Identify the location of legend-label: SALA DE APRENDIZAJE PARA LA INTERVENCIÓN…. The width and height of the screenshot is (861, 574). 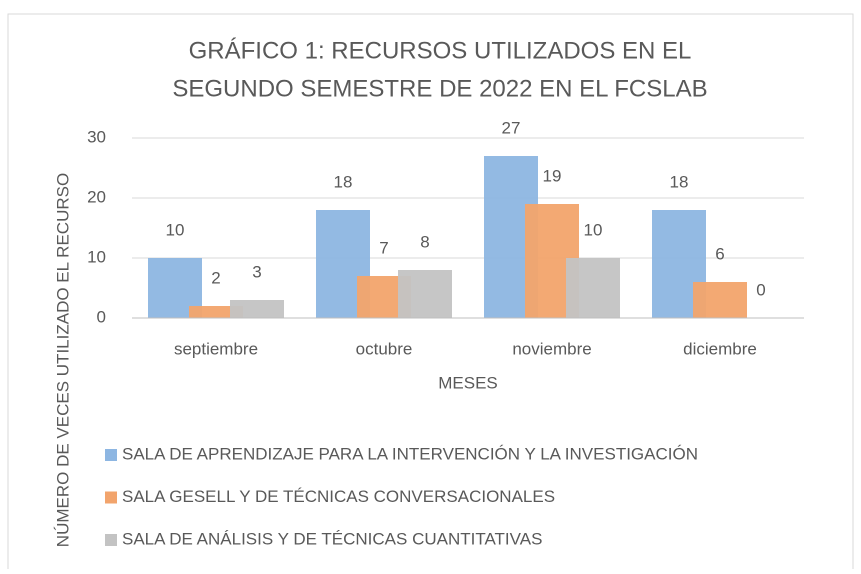
(410, 453).